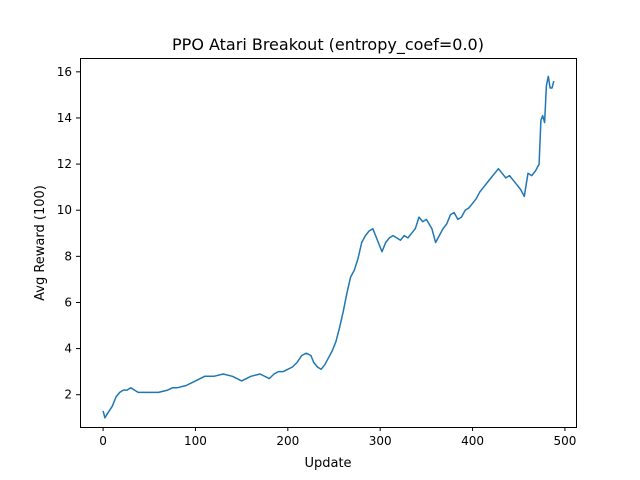 This screenshot has height=480, width=640. I want to click on x-tick-label: 300, so click(380, 441).